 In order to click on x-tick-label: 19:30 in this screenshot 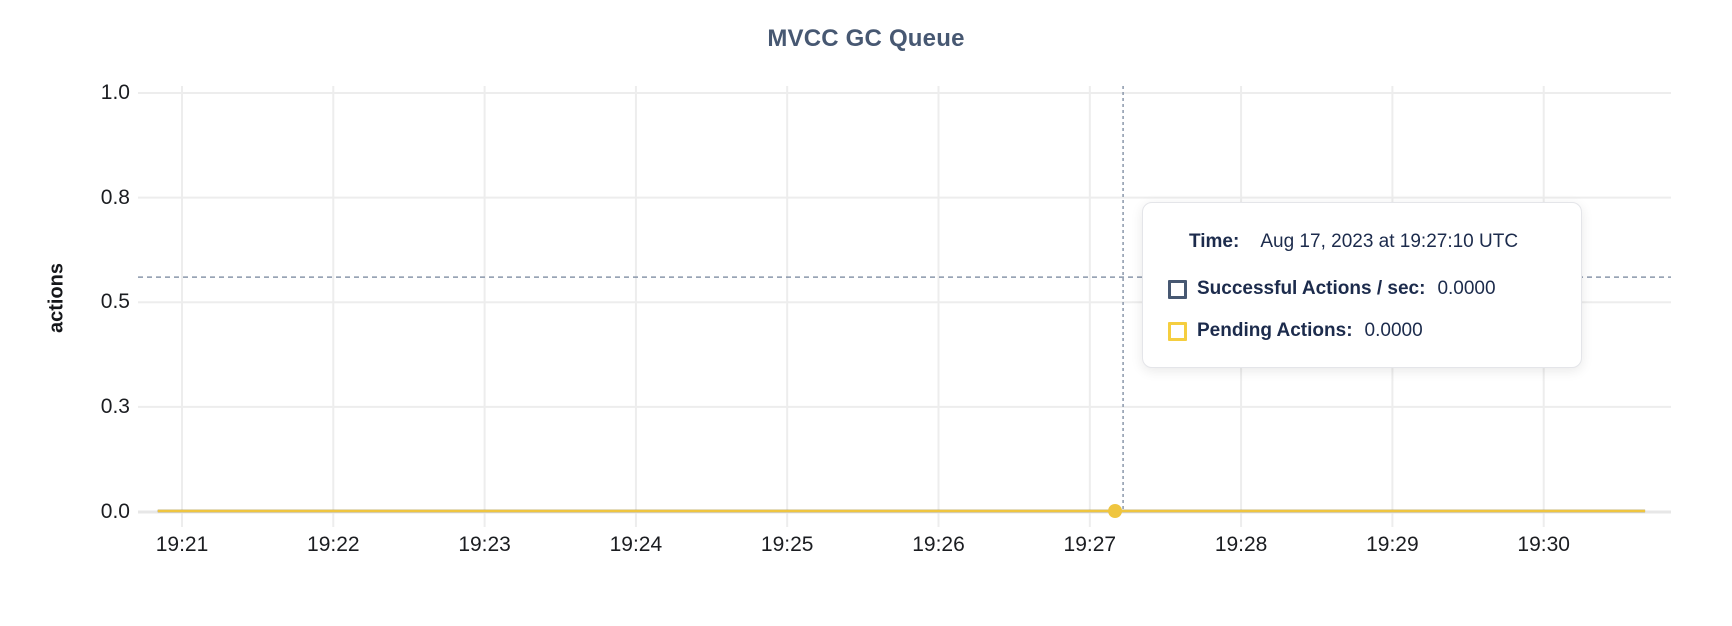, I will do `click(1543, 544)`.